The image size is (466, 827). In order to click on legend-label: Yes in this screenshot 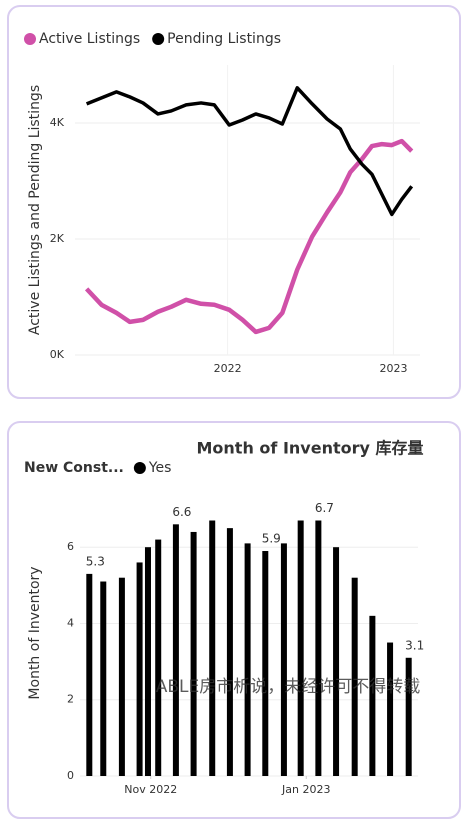, I will do `click(160, 468)`.